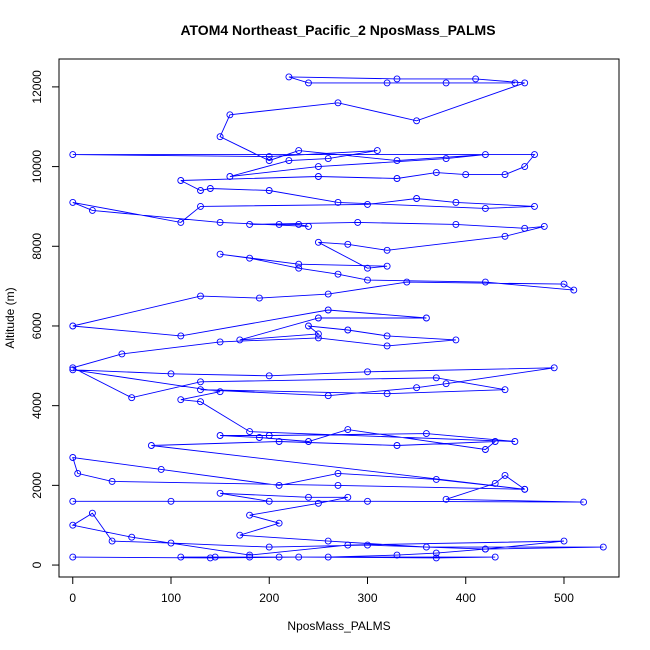 This screenshot has width=650, height=650. What do you see at coordinates (171, 598) in the screenshot?
I see `x-tick-label: 100` at bounding box center [171, 598].